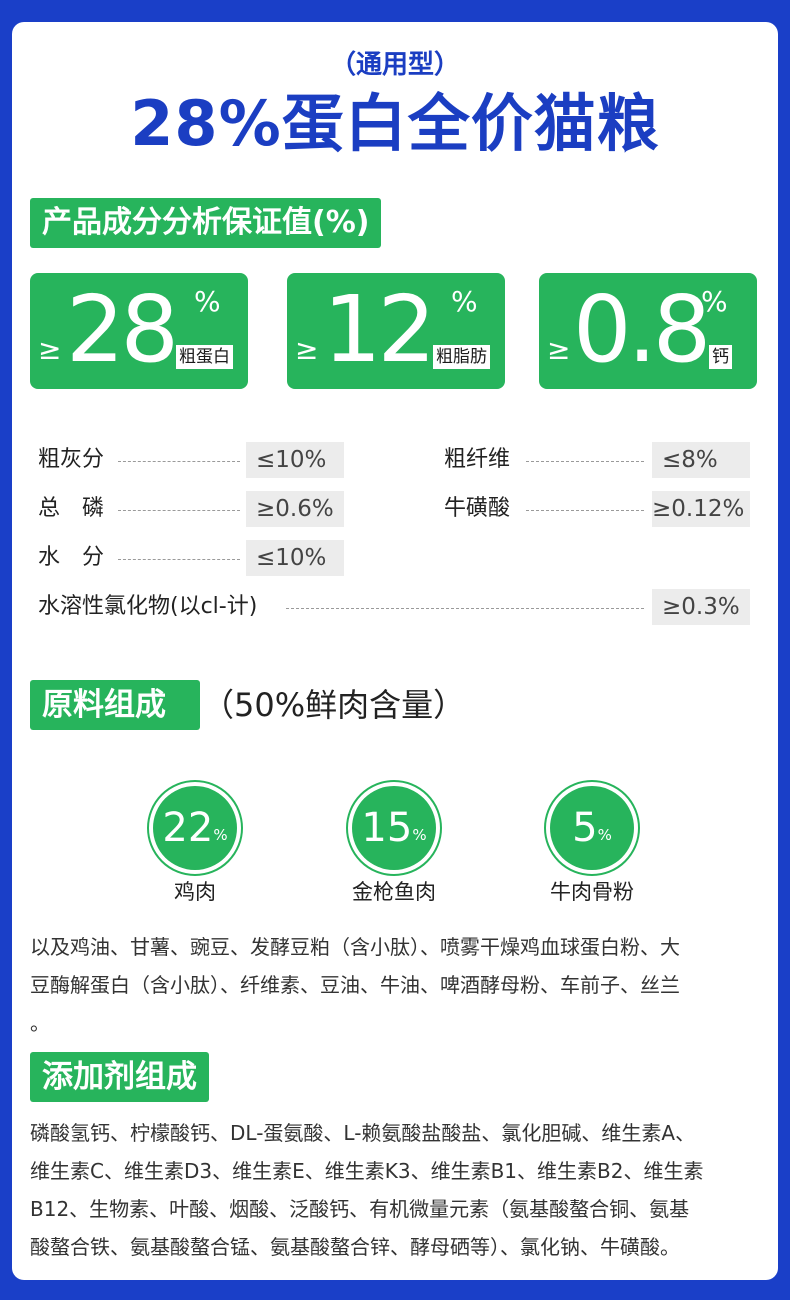  I want to click on highlight-calcium: ≥ 0.8 % 钙, so click(648, 331).